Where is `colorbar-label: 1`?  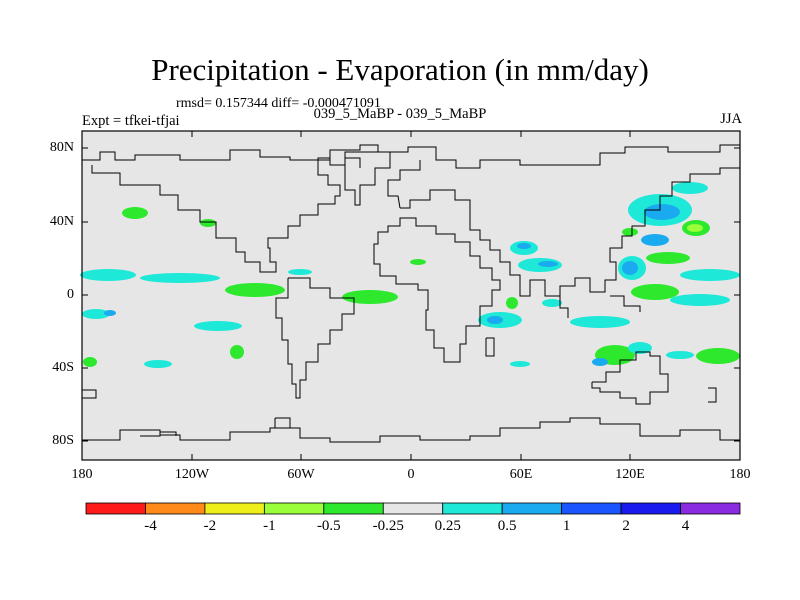 colorbar-label: 1 is located at coordinates (566, 526).